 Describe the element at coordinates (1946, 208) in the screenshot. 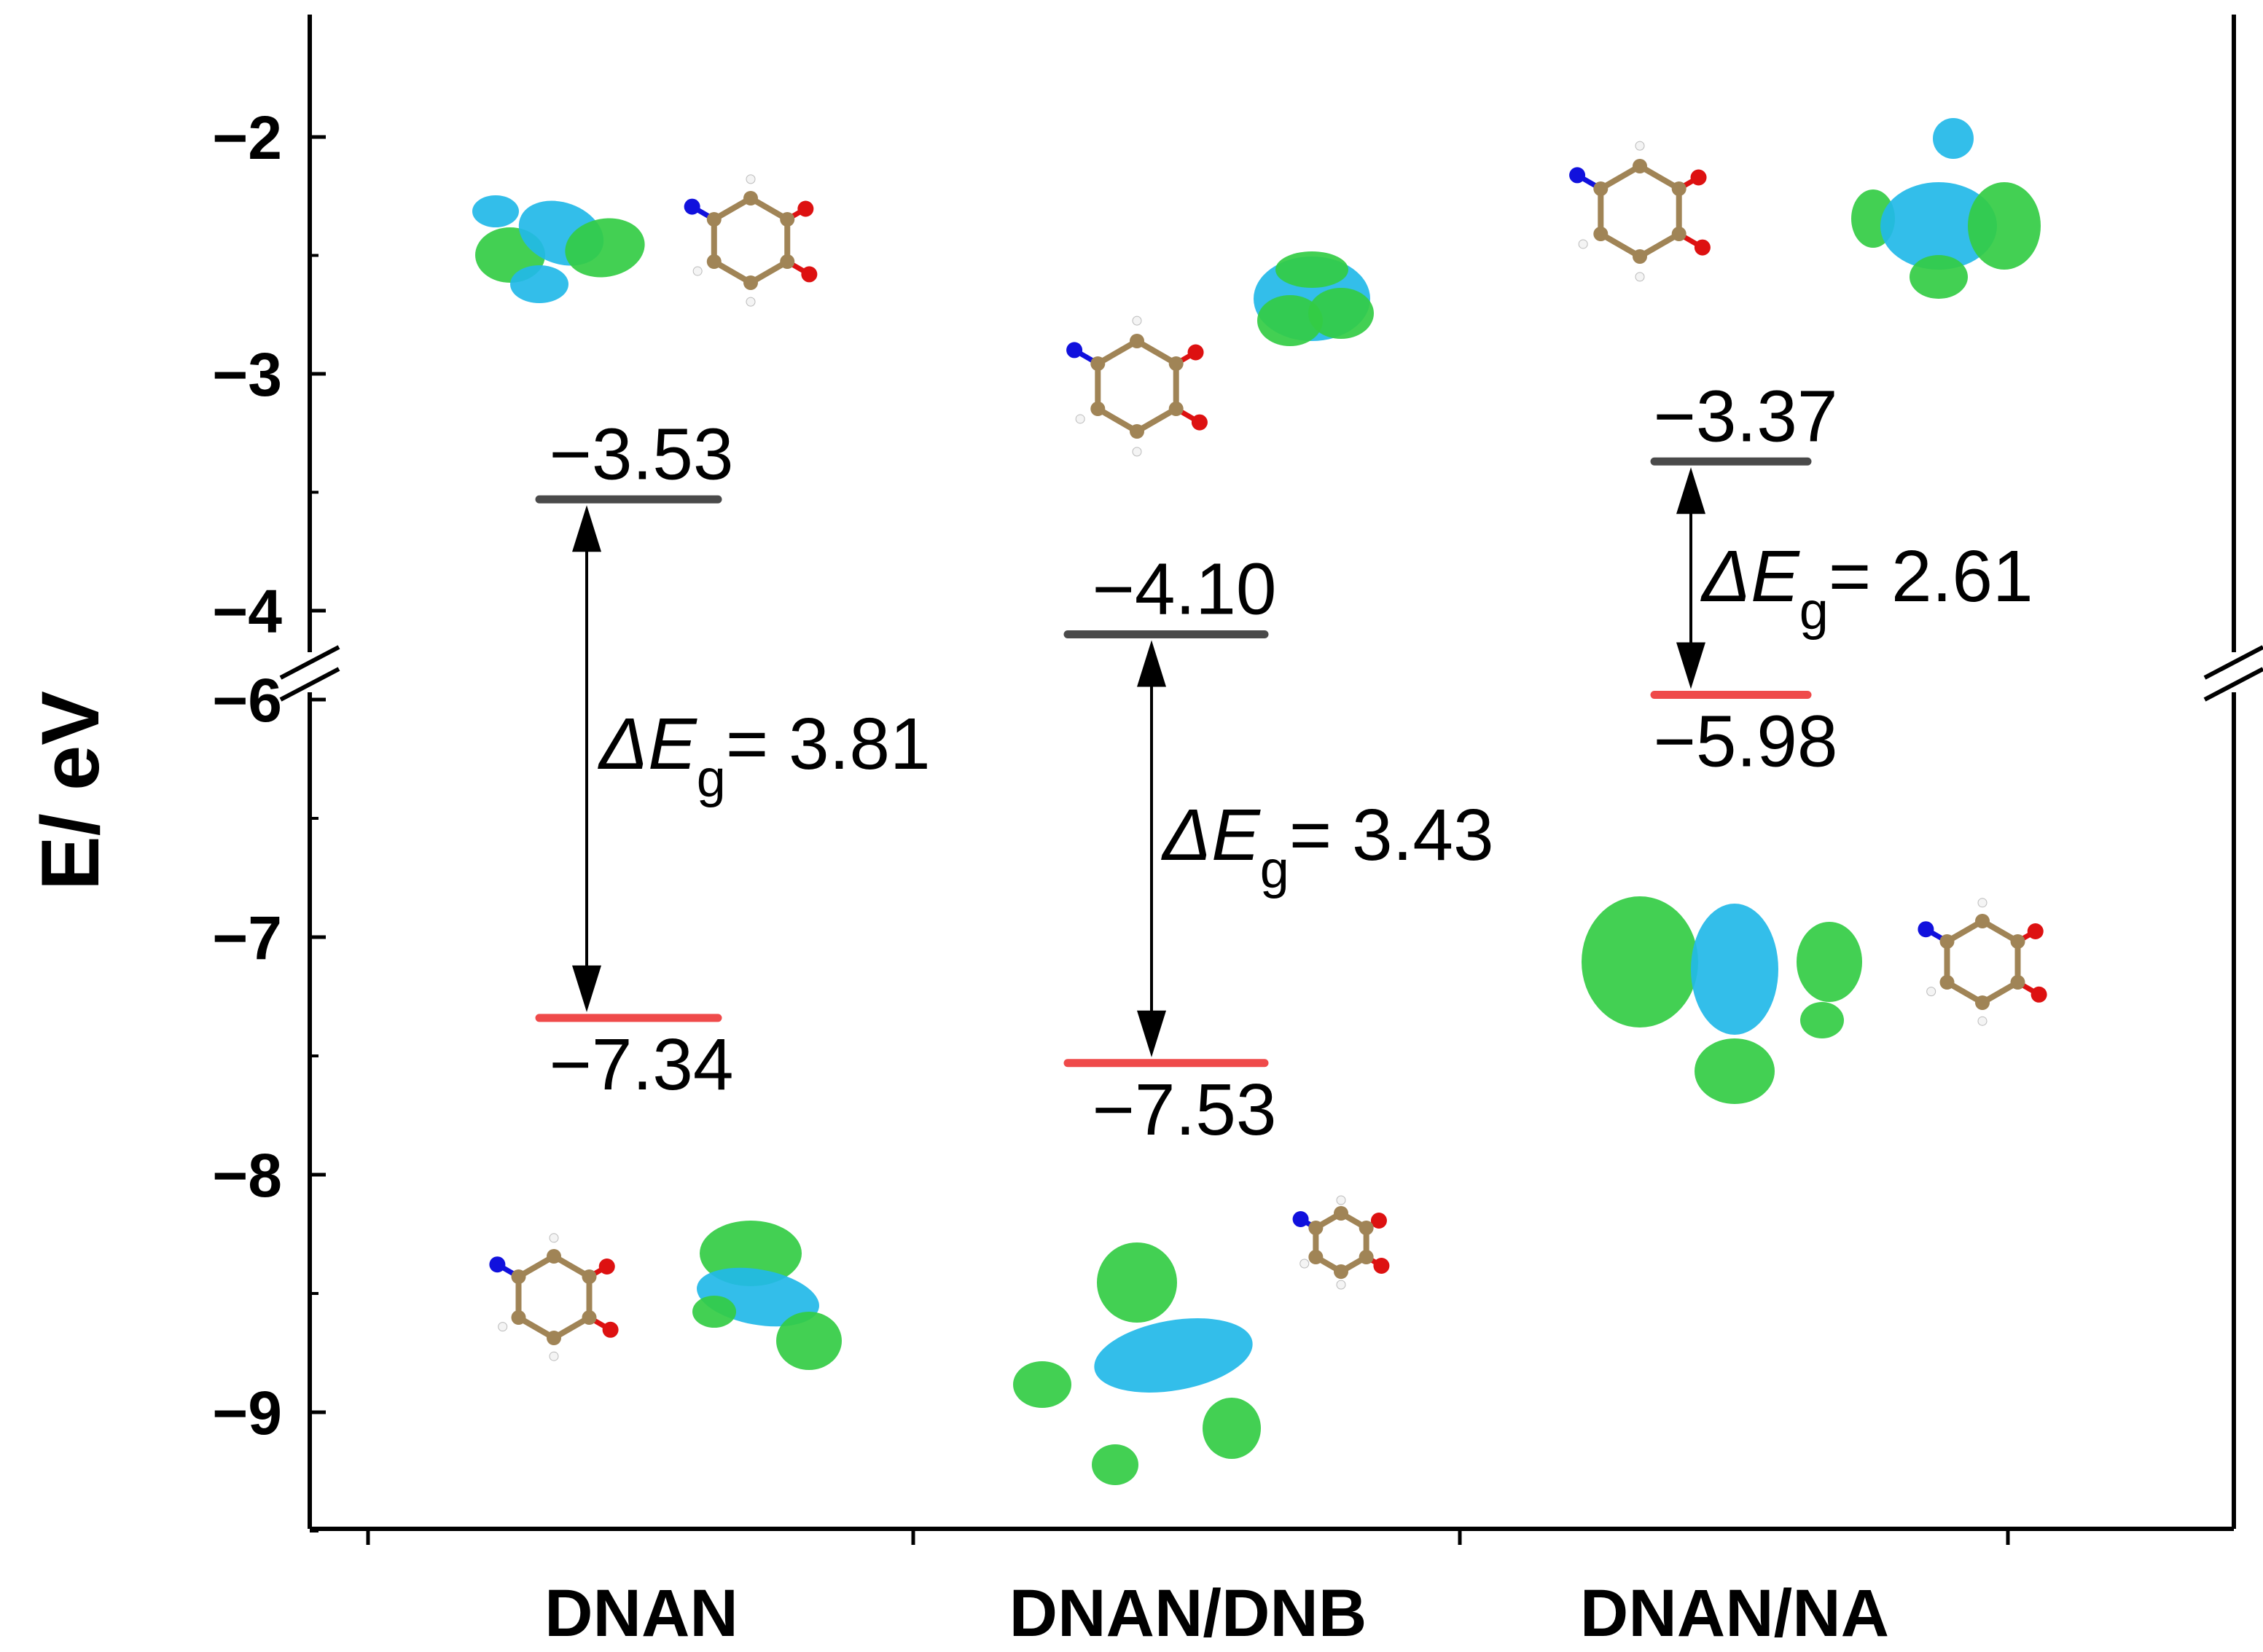

I see `na-lumo-orbital` at that location.